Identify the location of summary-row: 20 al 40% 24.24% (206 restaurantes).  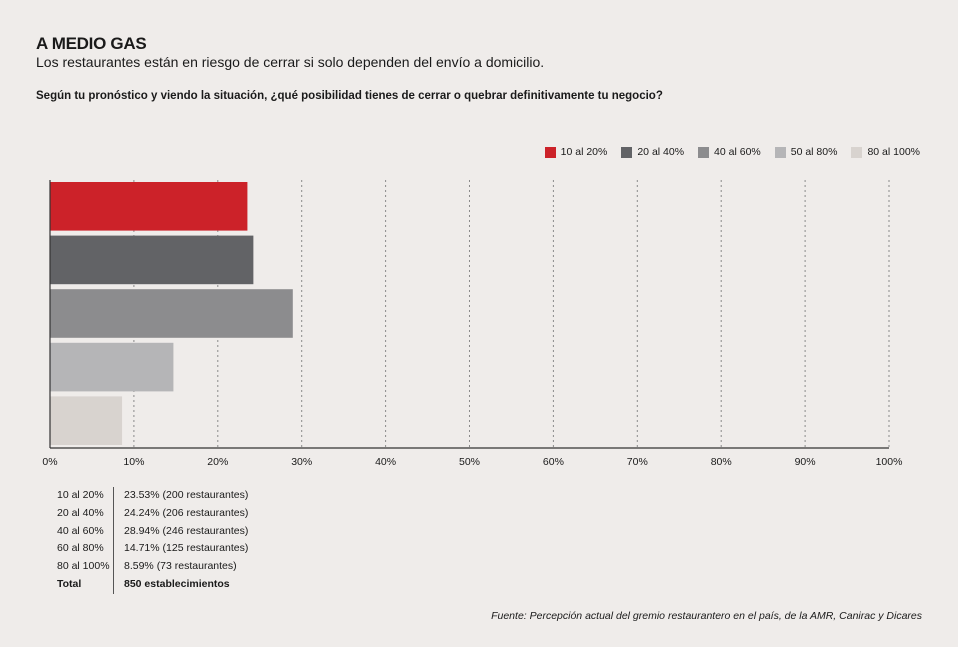
(152, 513).